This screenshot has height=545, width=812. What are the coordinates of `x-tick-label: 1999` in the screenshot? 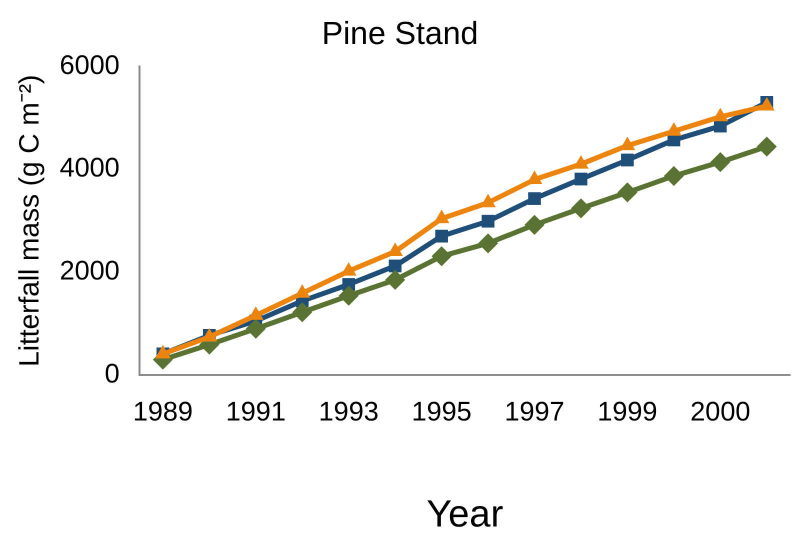 It's located at (627, 411).